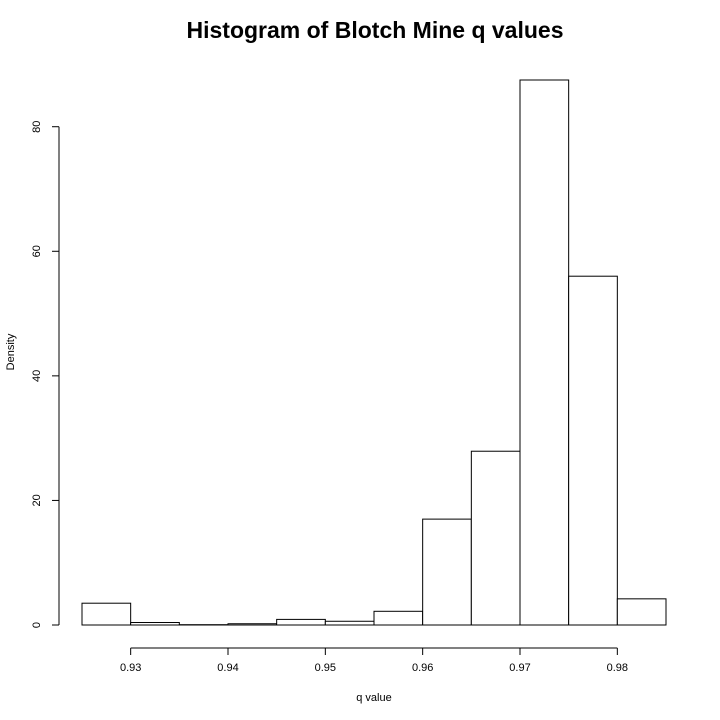 This screenshot has width=720, height=720. I want to click on x-axis: 0.93 0.94 0.95 0.96 0.97 0.98, so click(374, 660).